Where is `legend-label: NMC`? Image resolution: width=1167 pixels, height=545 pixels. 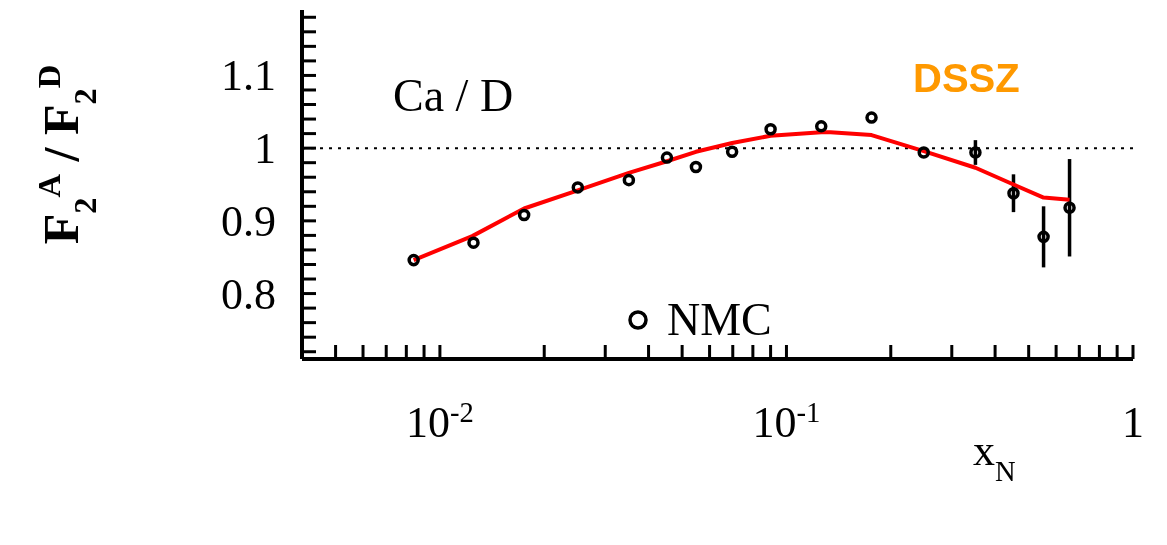
legend-label: NMC is located at coordinates (719, 319).